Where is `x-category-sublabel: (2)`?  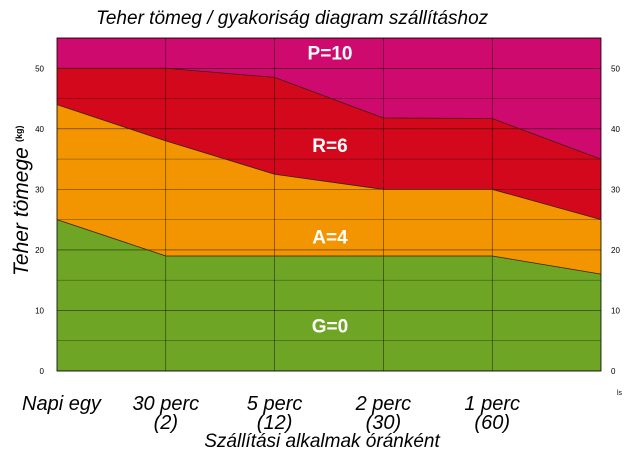
x-category-sublabel: (2) is located at coordinates (166, 423).